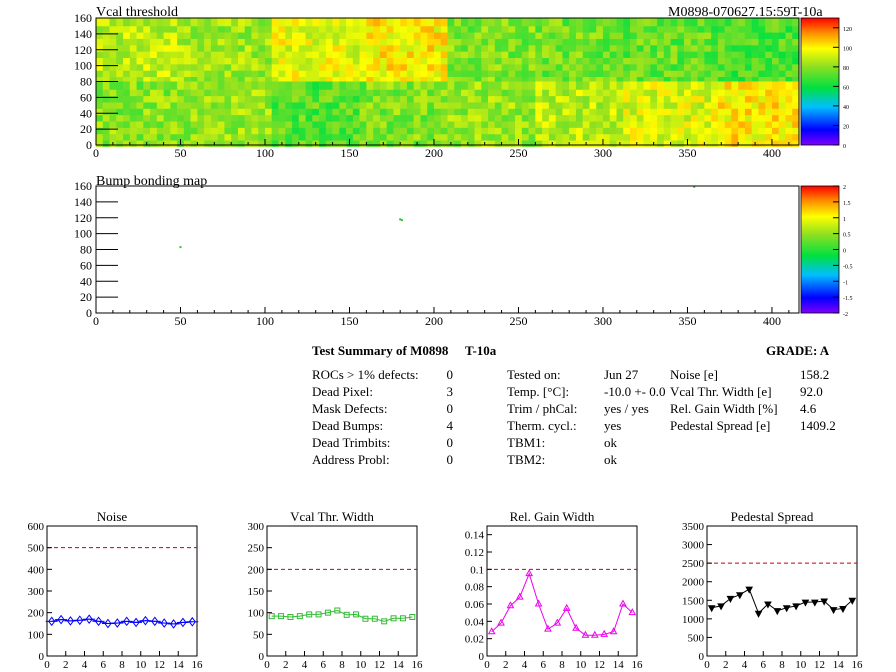  I want to click on data-point, so click(374, 618).